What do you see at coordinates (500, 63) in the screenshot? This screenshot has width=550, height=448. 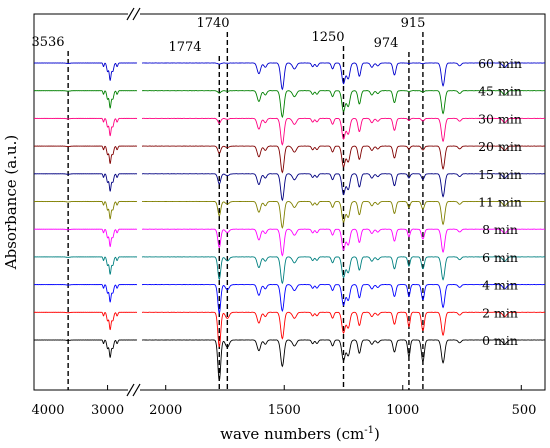 I see `series-label: 60 min` at bounding box center [500, 63].